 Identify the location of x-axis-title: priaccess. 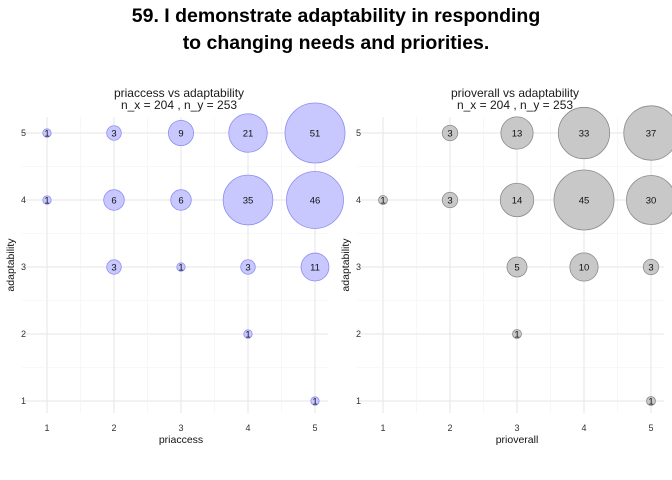
(181, 440).